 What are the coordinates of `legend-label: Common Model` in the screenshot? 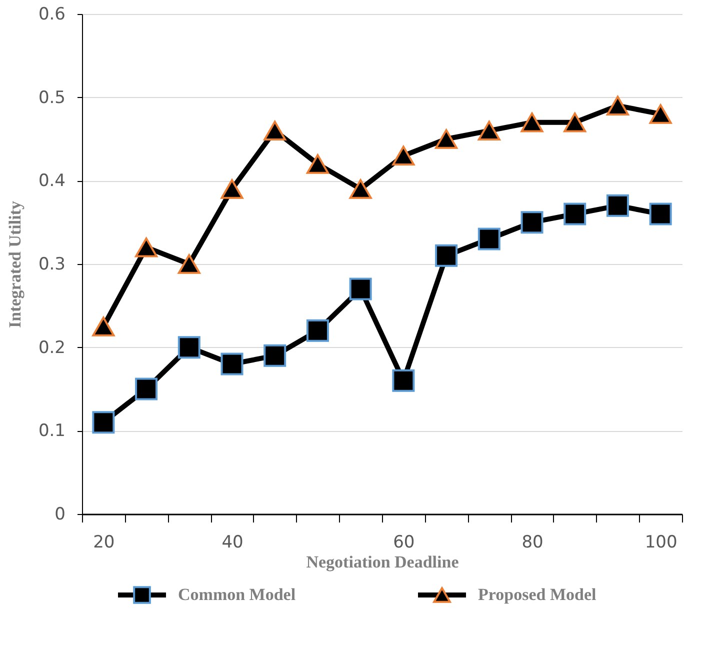 It's located at (237, 594).